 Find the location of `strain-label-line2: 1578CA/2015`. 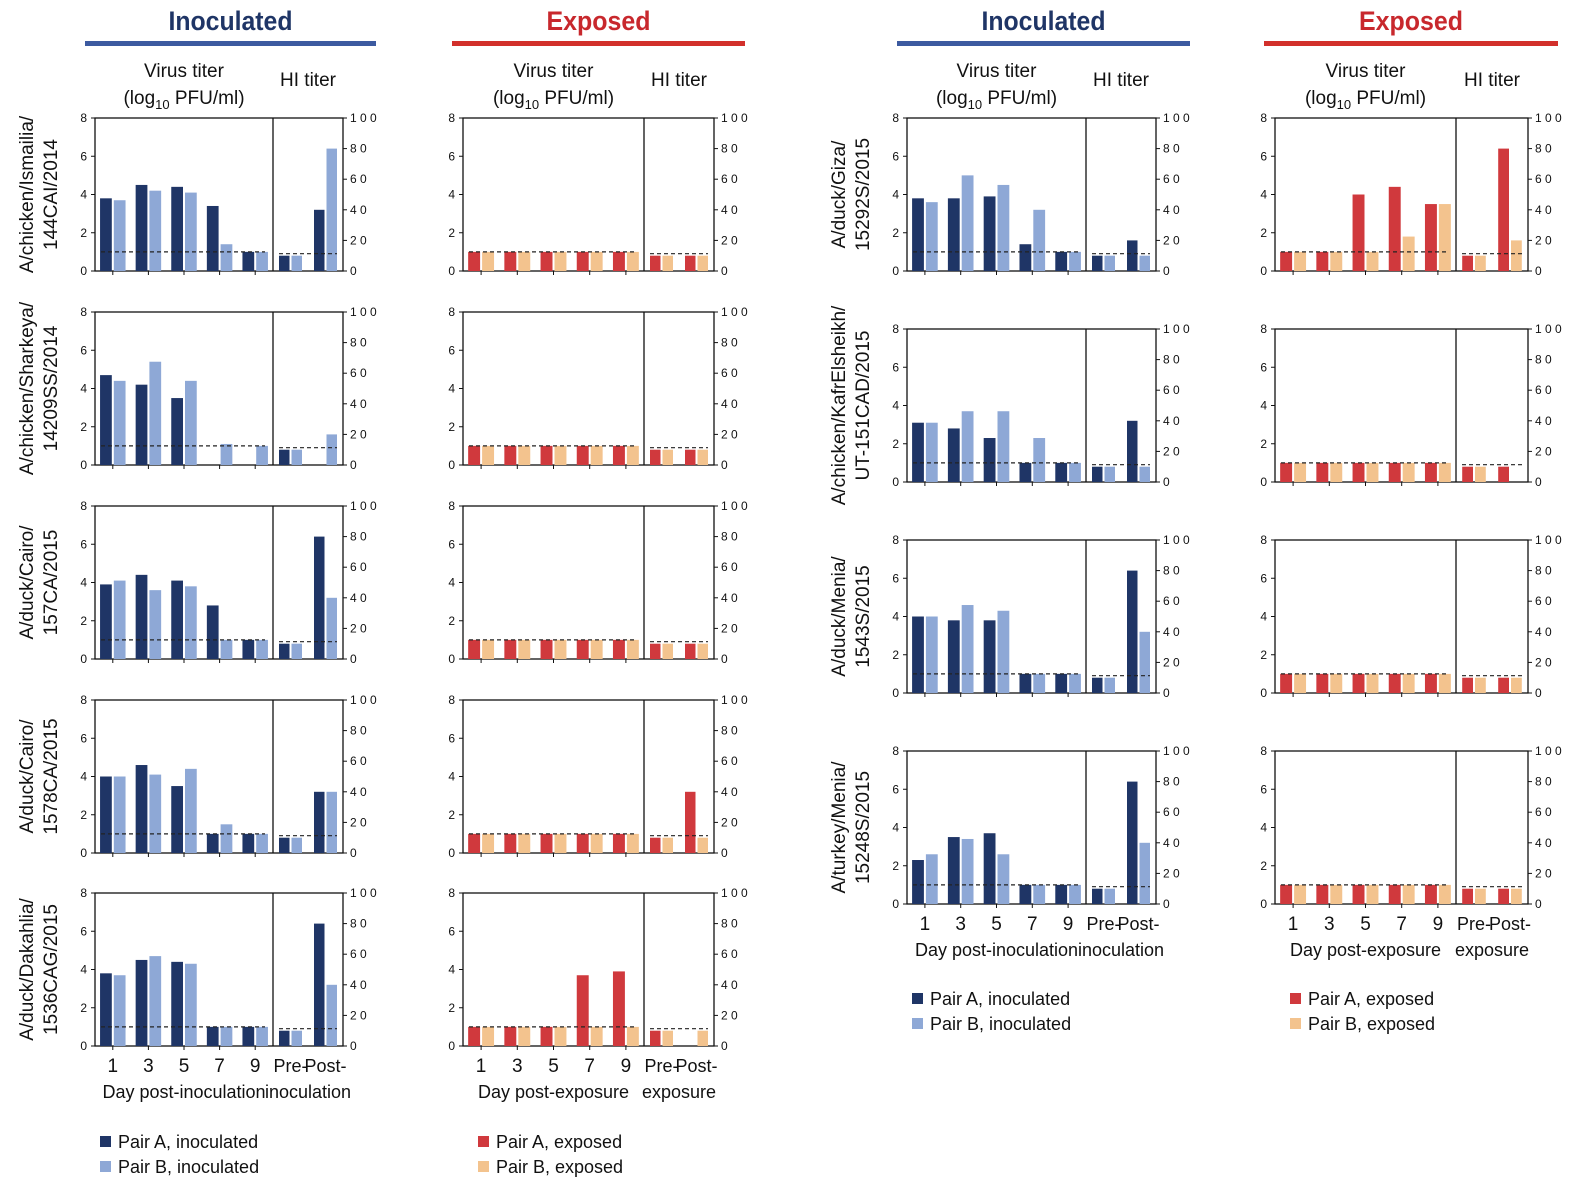

strain-label-line2: 1578CA/2015 is located at coordinates (51, 776).